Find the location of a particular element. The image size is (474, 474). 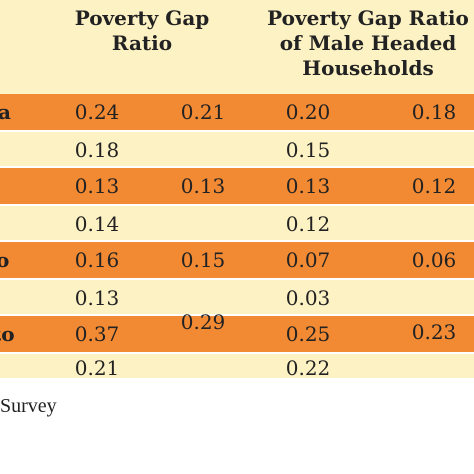

table-row: 0.18 0.15 is located at coordinates (237, 150).